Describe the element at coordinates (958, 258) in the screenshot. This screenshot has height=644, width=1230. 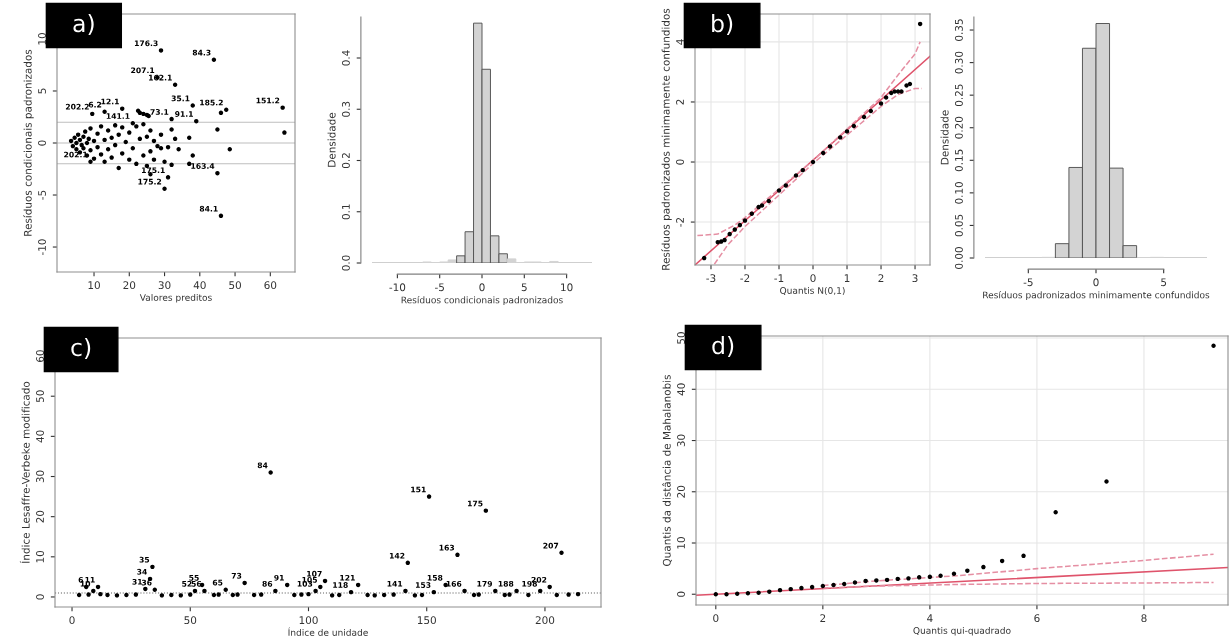
I see `y-tick-label: 0.00` at that location.